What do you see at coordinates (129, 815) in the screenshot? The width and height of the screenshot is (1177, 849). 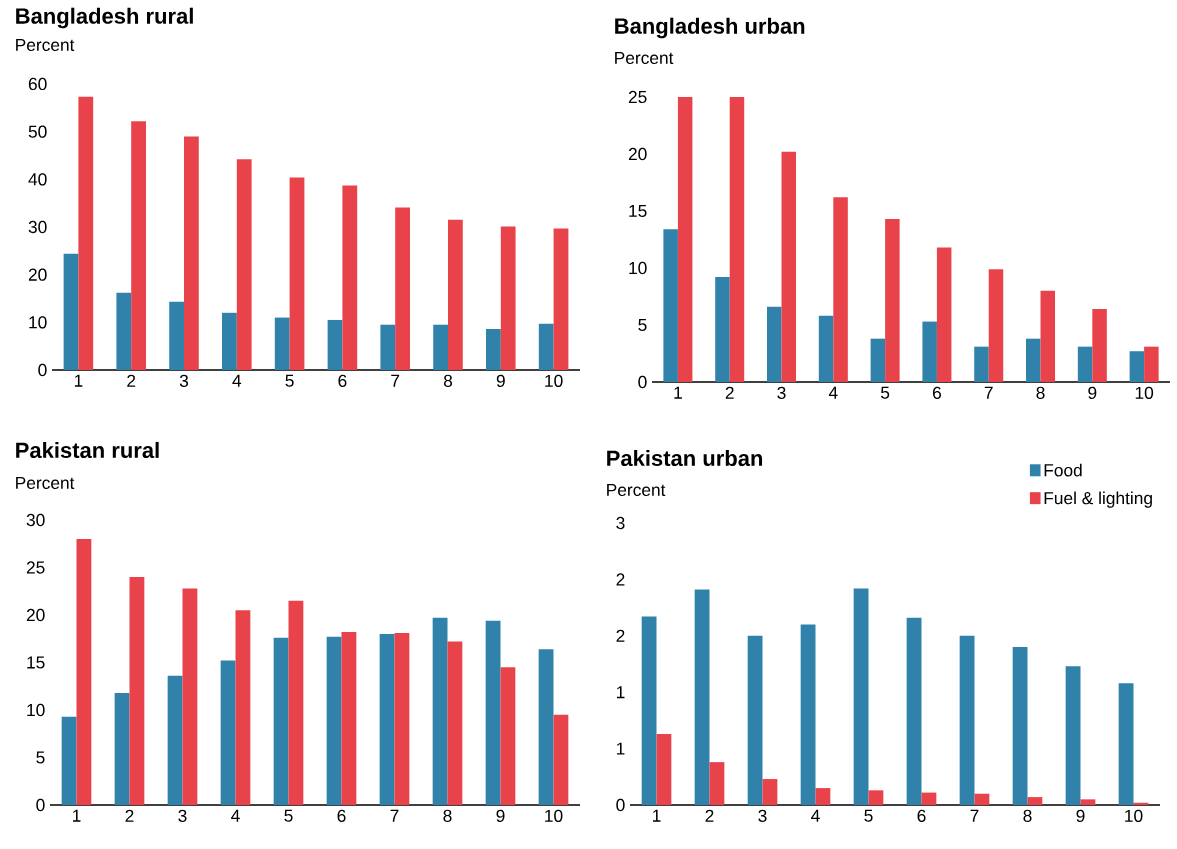 I see `x-tick-label: 2` at bounding box center [129, 815].